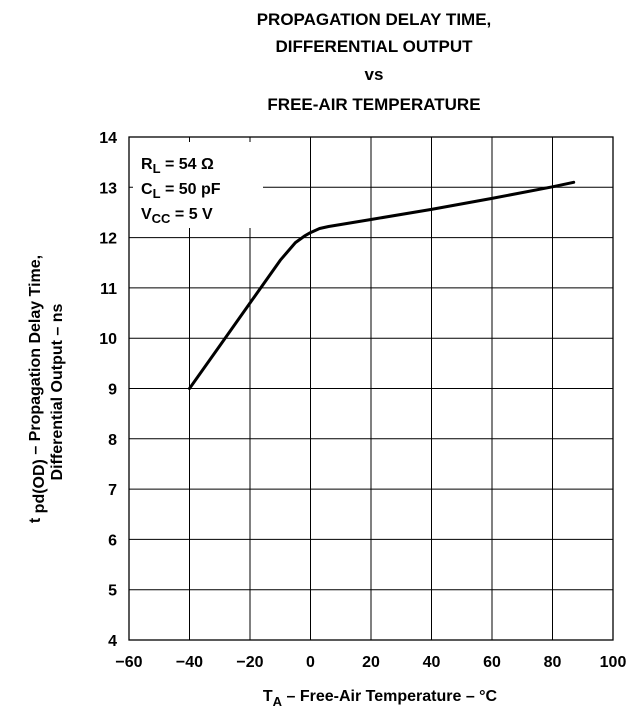 The image size is (640, 712). What do you see at coordinates (181, 191) in the screenshot?
I see `condition-annotations: RL = 54 Ω CL = 50 pF VCC = 5 V` at bounding box center [181, 191].